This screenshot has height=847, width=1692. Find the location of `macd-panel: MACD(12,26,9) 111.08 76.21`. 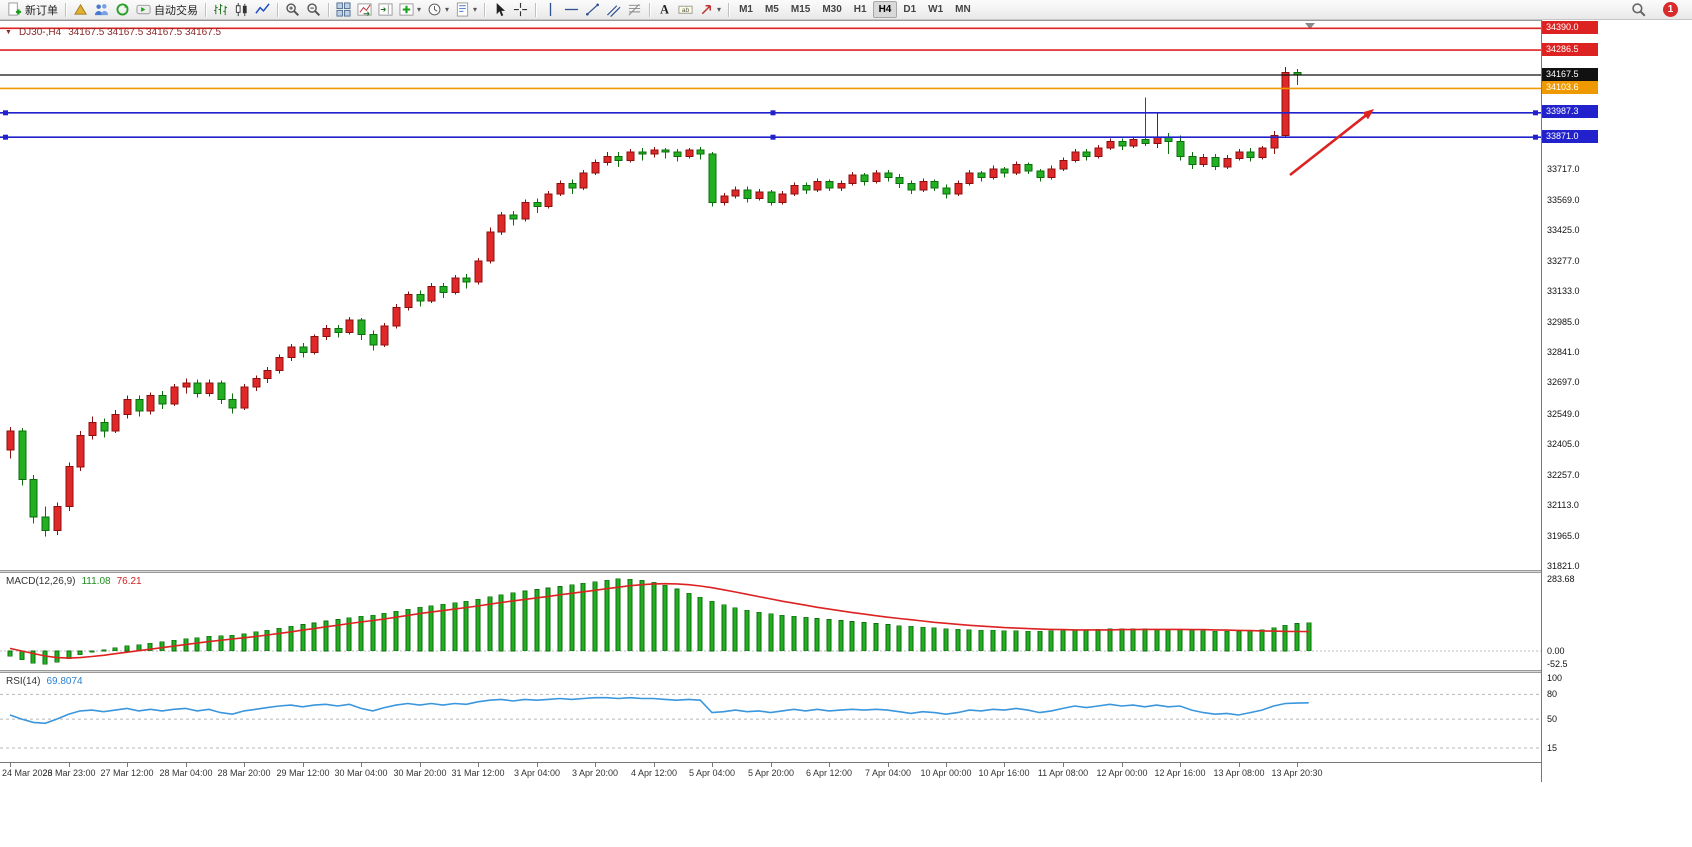

macd-panel: MACD(12,26,9) 111.08 76.21 is located at coordinates (770, 621).